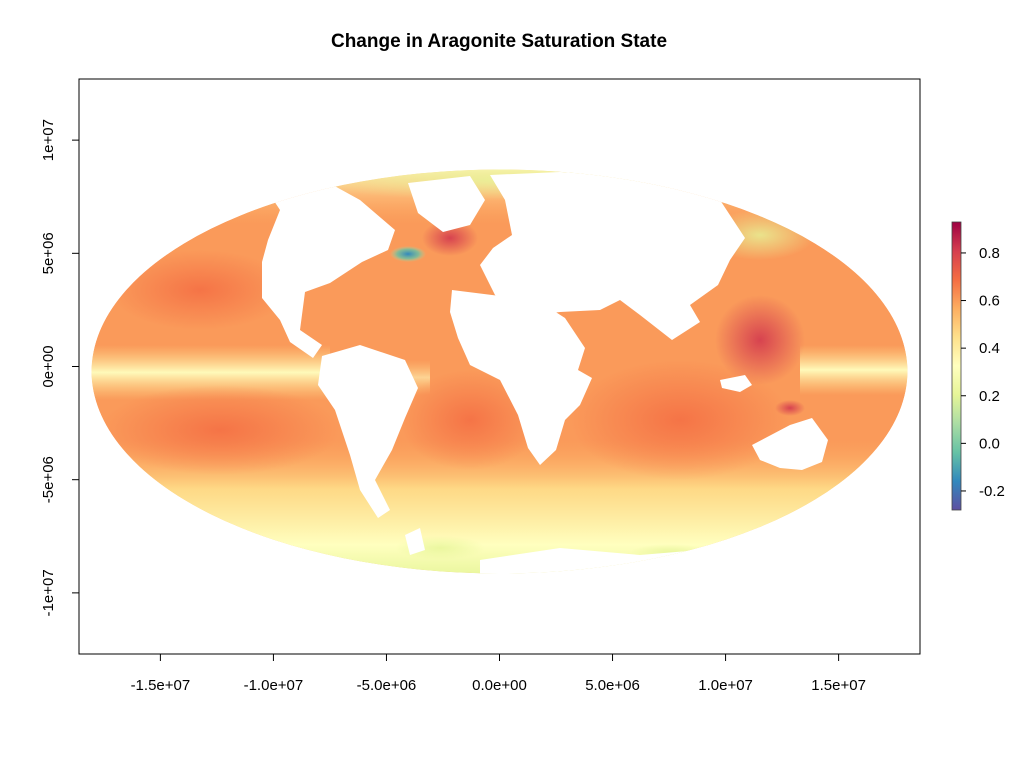 The height and width of the screenshot is (757, 1033). I want to click on y-tick-label: 1e+07, so click(48, 140).